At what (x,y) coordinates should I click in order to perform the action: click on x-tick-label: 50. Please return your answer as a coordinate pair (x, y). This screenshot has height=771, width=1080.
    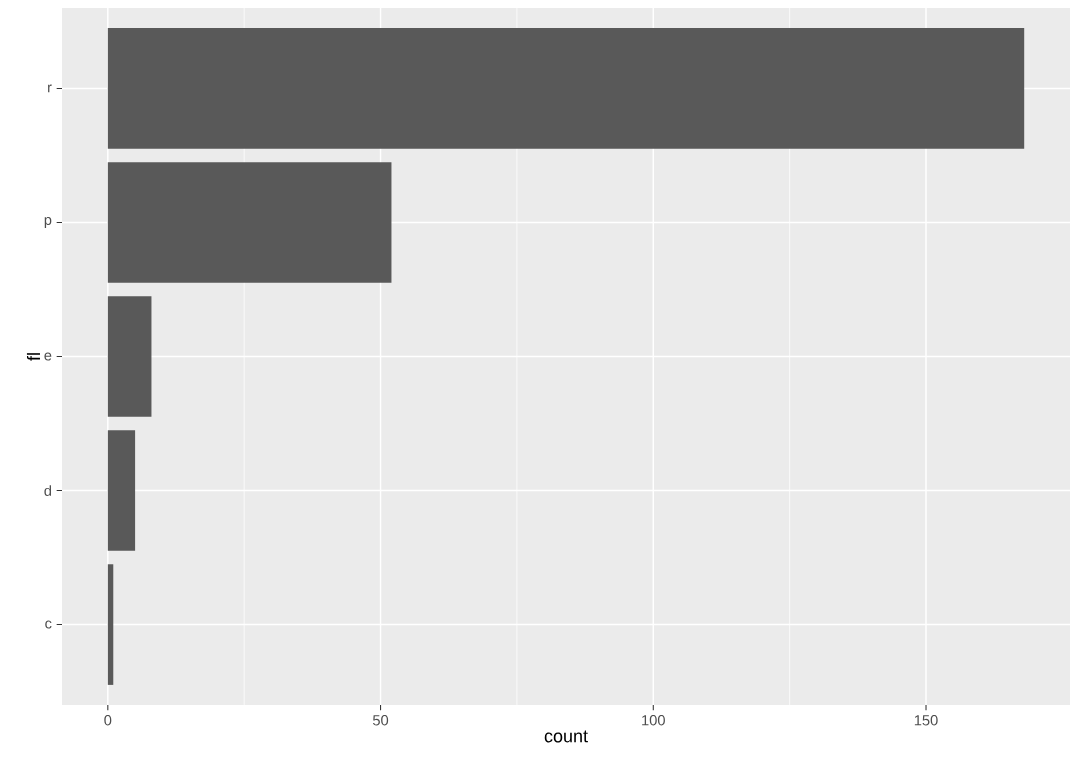
    Looking at the image, I should click on (380, 720).